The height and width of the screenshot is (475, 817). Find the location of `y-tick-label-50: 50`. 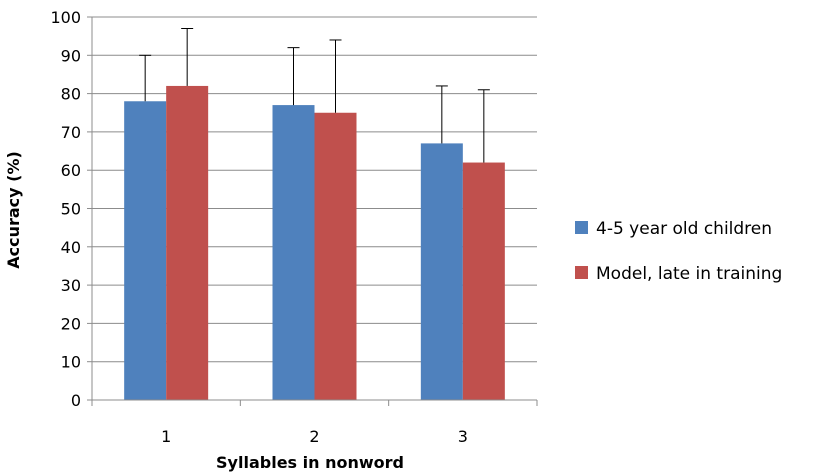

y-tick-label-50: 50 is located at coordinates (71, 209).